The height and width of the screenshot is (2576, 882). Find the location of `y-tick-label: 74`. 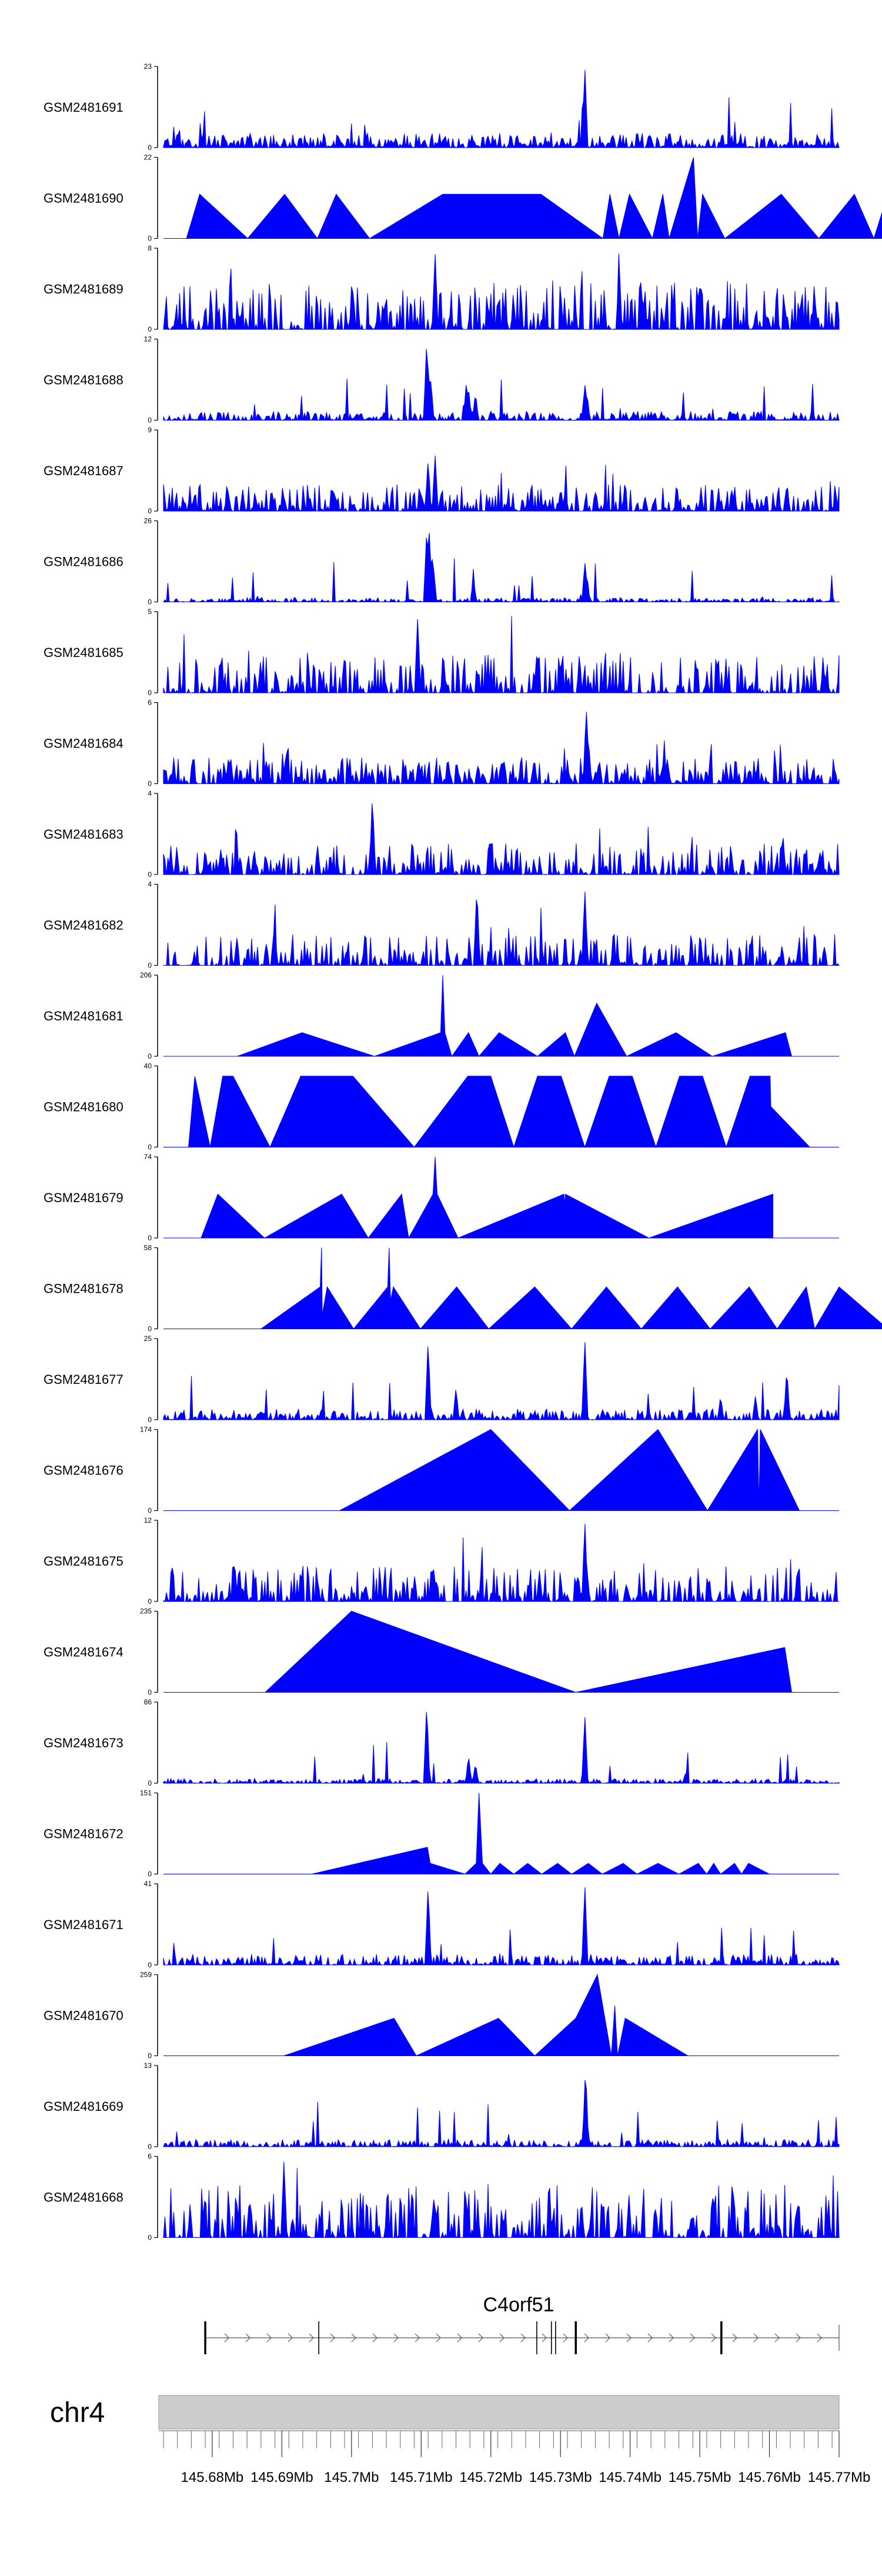

y-tick-label: 74 is located at coordinates (148, 1157).